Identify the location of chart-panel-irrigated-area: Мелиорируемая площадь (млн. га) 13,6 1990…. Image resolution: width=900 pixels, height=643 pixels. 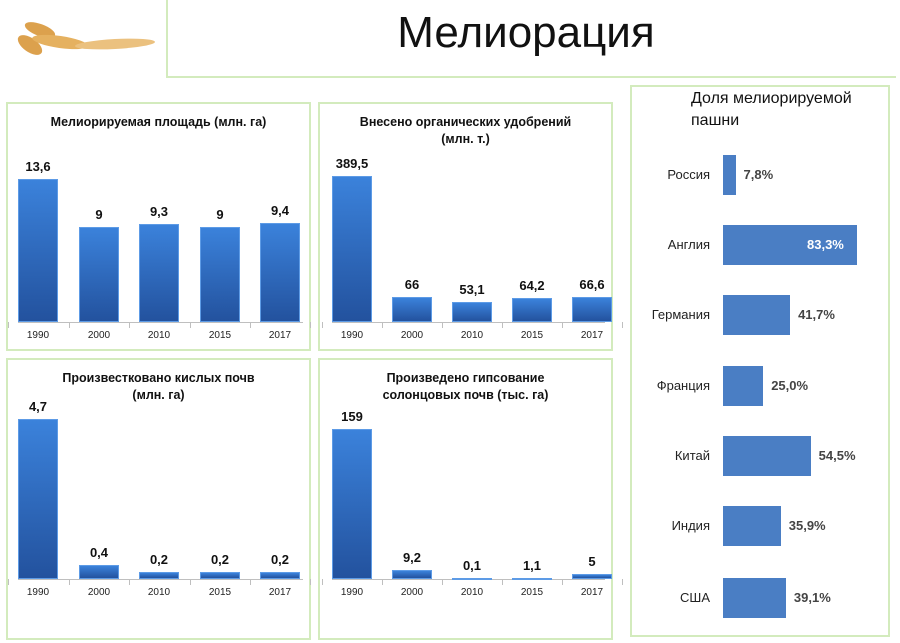
(158, 226).